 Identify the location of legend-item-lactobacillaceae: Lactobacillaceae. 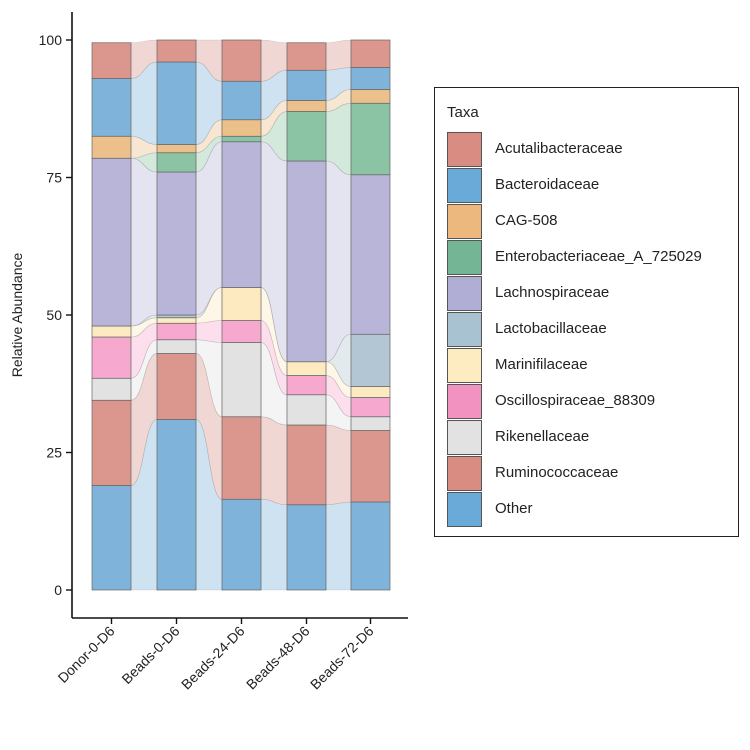
(592, 330).